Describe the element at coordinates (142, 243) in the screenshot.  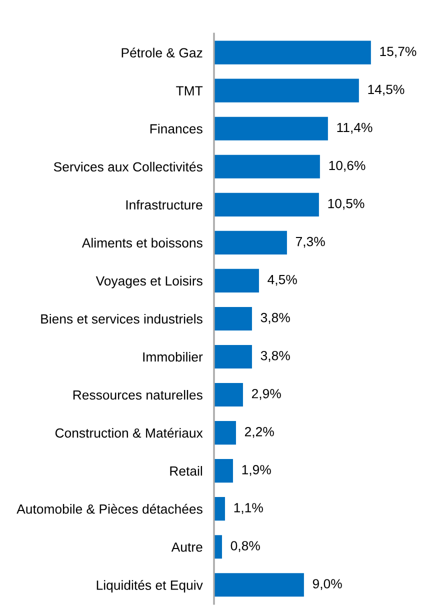
I see `y-tick-label: Aliments et boissons` at that location.